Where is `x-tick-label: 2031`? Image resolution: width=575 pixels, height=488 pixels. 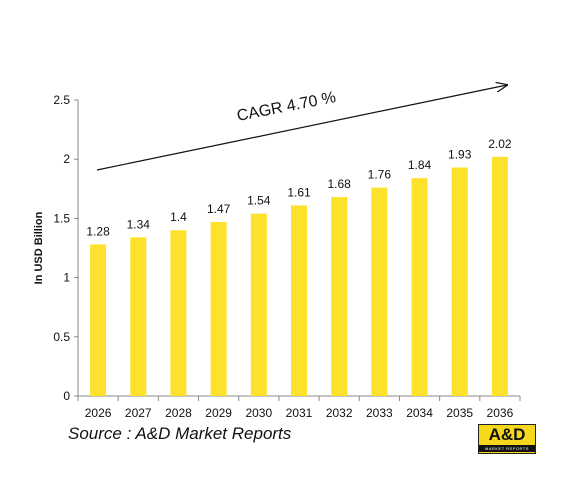 x-tick-label: 2031 is located at coordinates (299, 413).